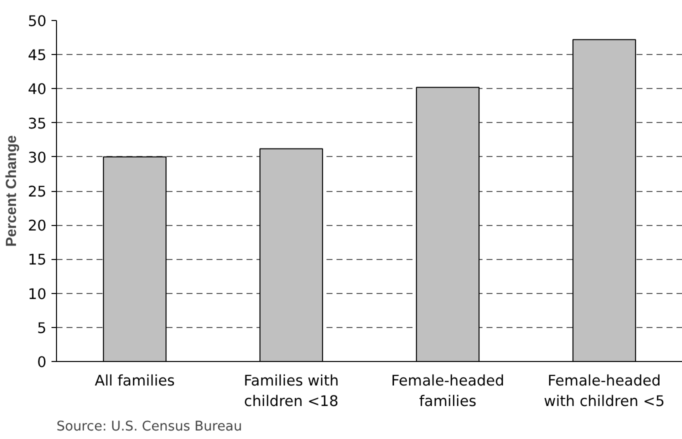 This screenshot has height=439, width=682. I want to click on y-tick-label: 40, so click(37, 89).